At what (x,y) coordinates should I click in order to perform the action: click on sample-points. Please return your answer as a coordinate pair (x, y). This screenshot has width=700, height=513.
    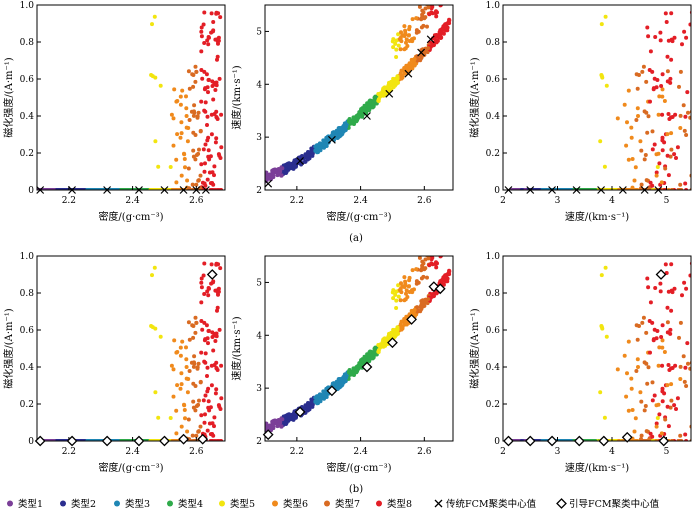
    Looking at the image, I should click on (130, 351).